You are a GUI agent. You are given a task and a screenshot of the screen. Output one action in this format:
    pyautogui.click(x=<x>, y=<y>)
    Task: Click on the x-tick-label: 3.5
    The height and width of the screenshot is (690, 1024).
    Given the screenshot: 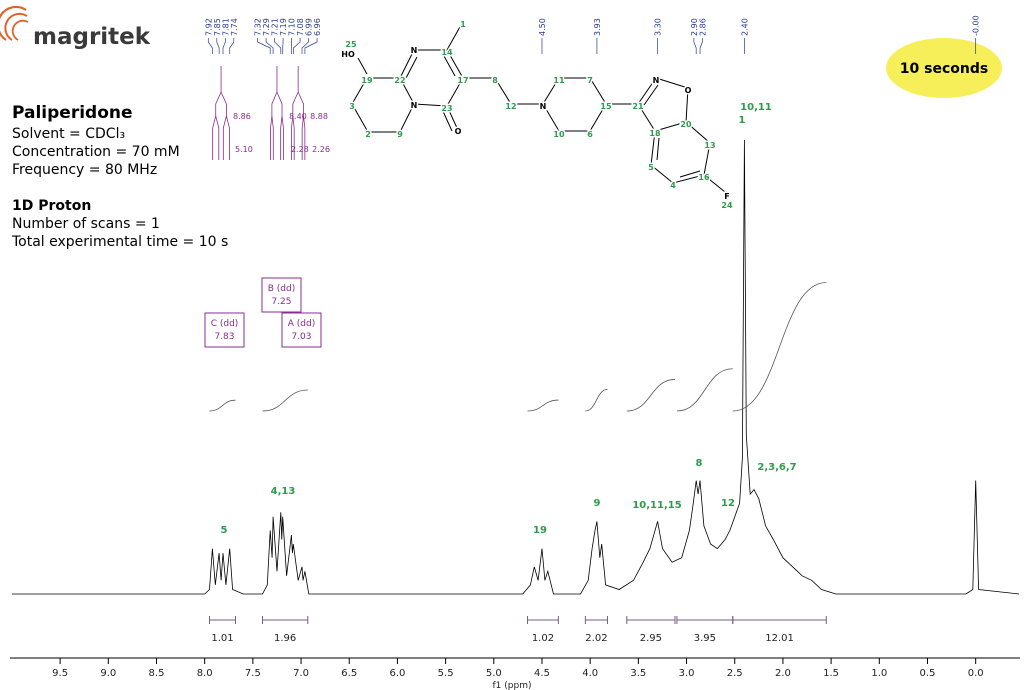 What is the action you would take?
    pyautogui.click(x=638, y=673)
    